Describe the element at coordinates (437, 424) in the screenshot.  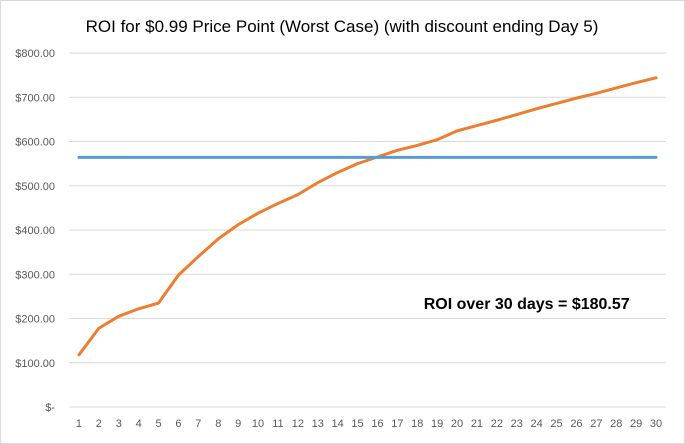
I see `x-tick-label: 19` at that location.